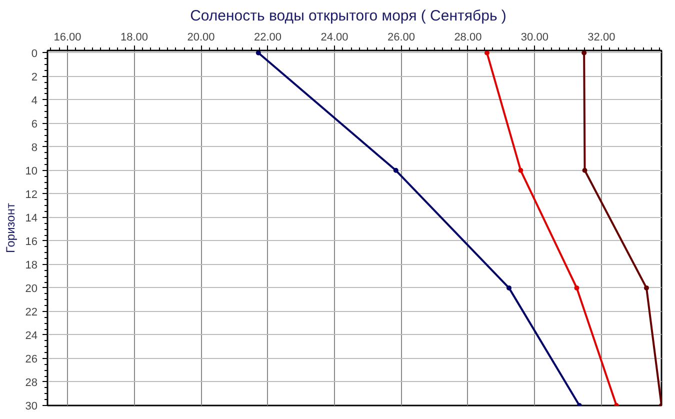  I want to click on x-tick-label: 20.00, so click(201, 38).